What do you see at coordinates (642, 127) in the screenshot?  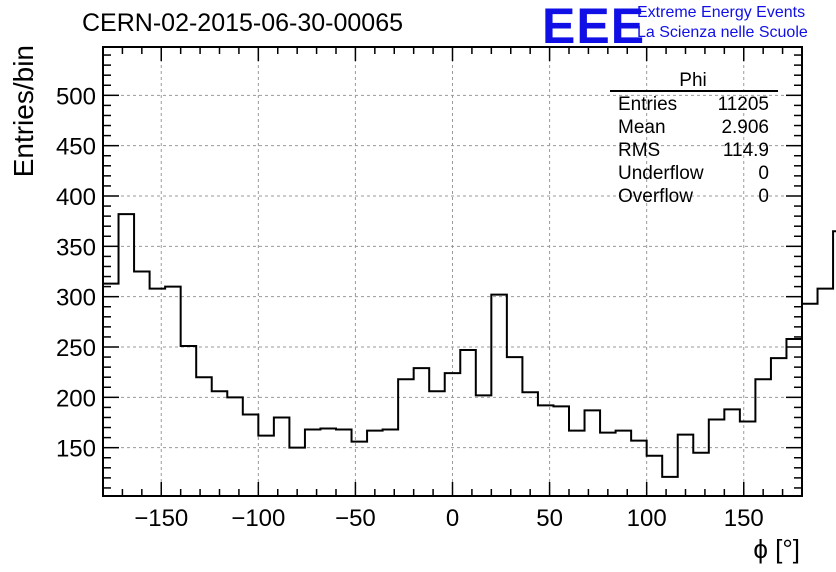 I see `stats-label: Mean` at bounding box center [642, 127].